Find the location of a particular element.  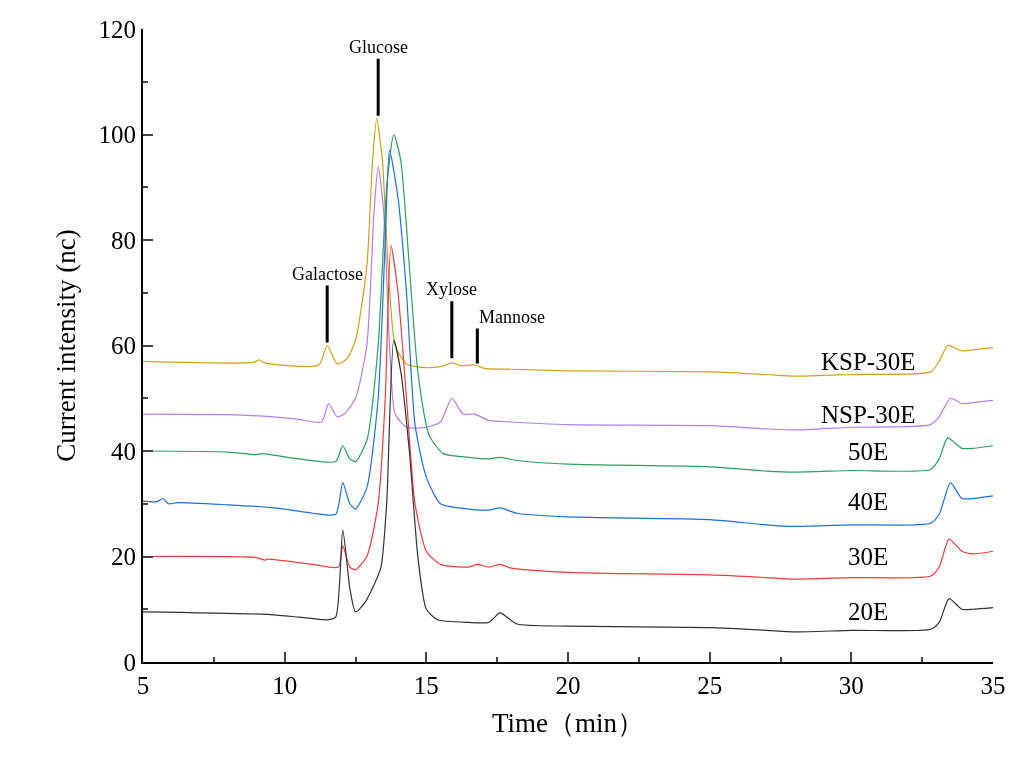

annotation: Xylose is located at coordinates (451, 289).